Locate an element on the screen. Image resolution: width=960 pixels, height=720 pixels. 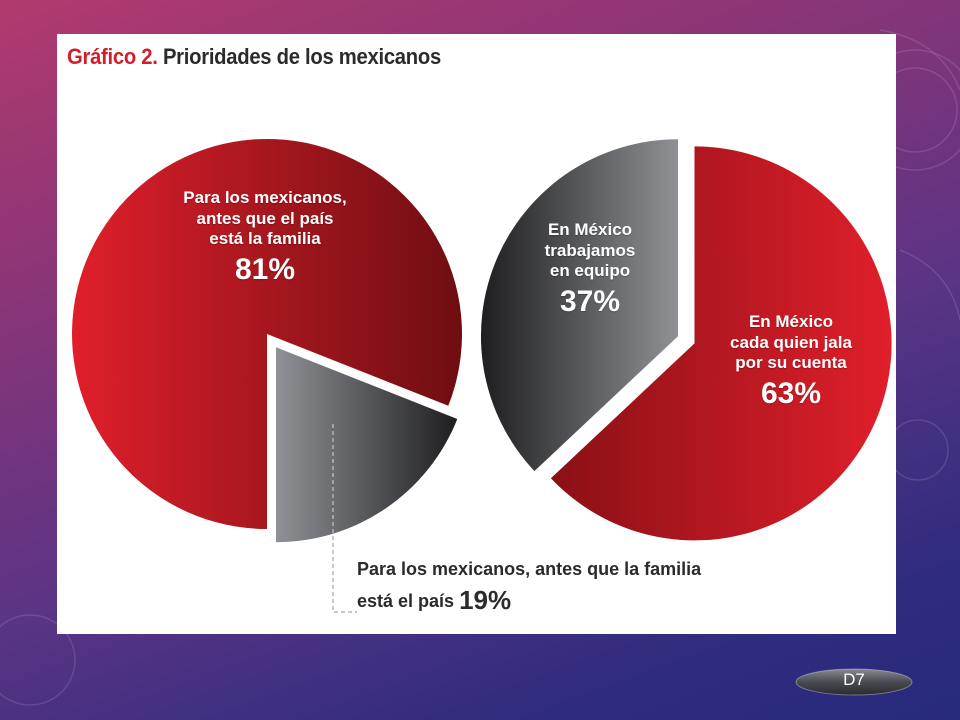
pie1-slice-pais-text-2: está el país is located at coordinates (406, 601).